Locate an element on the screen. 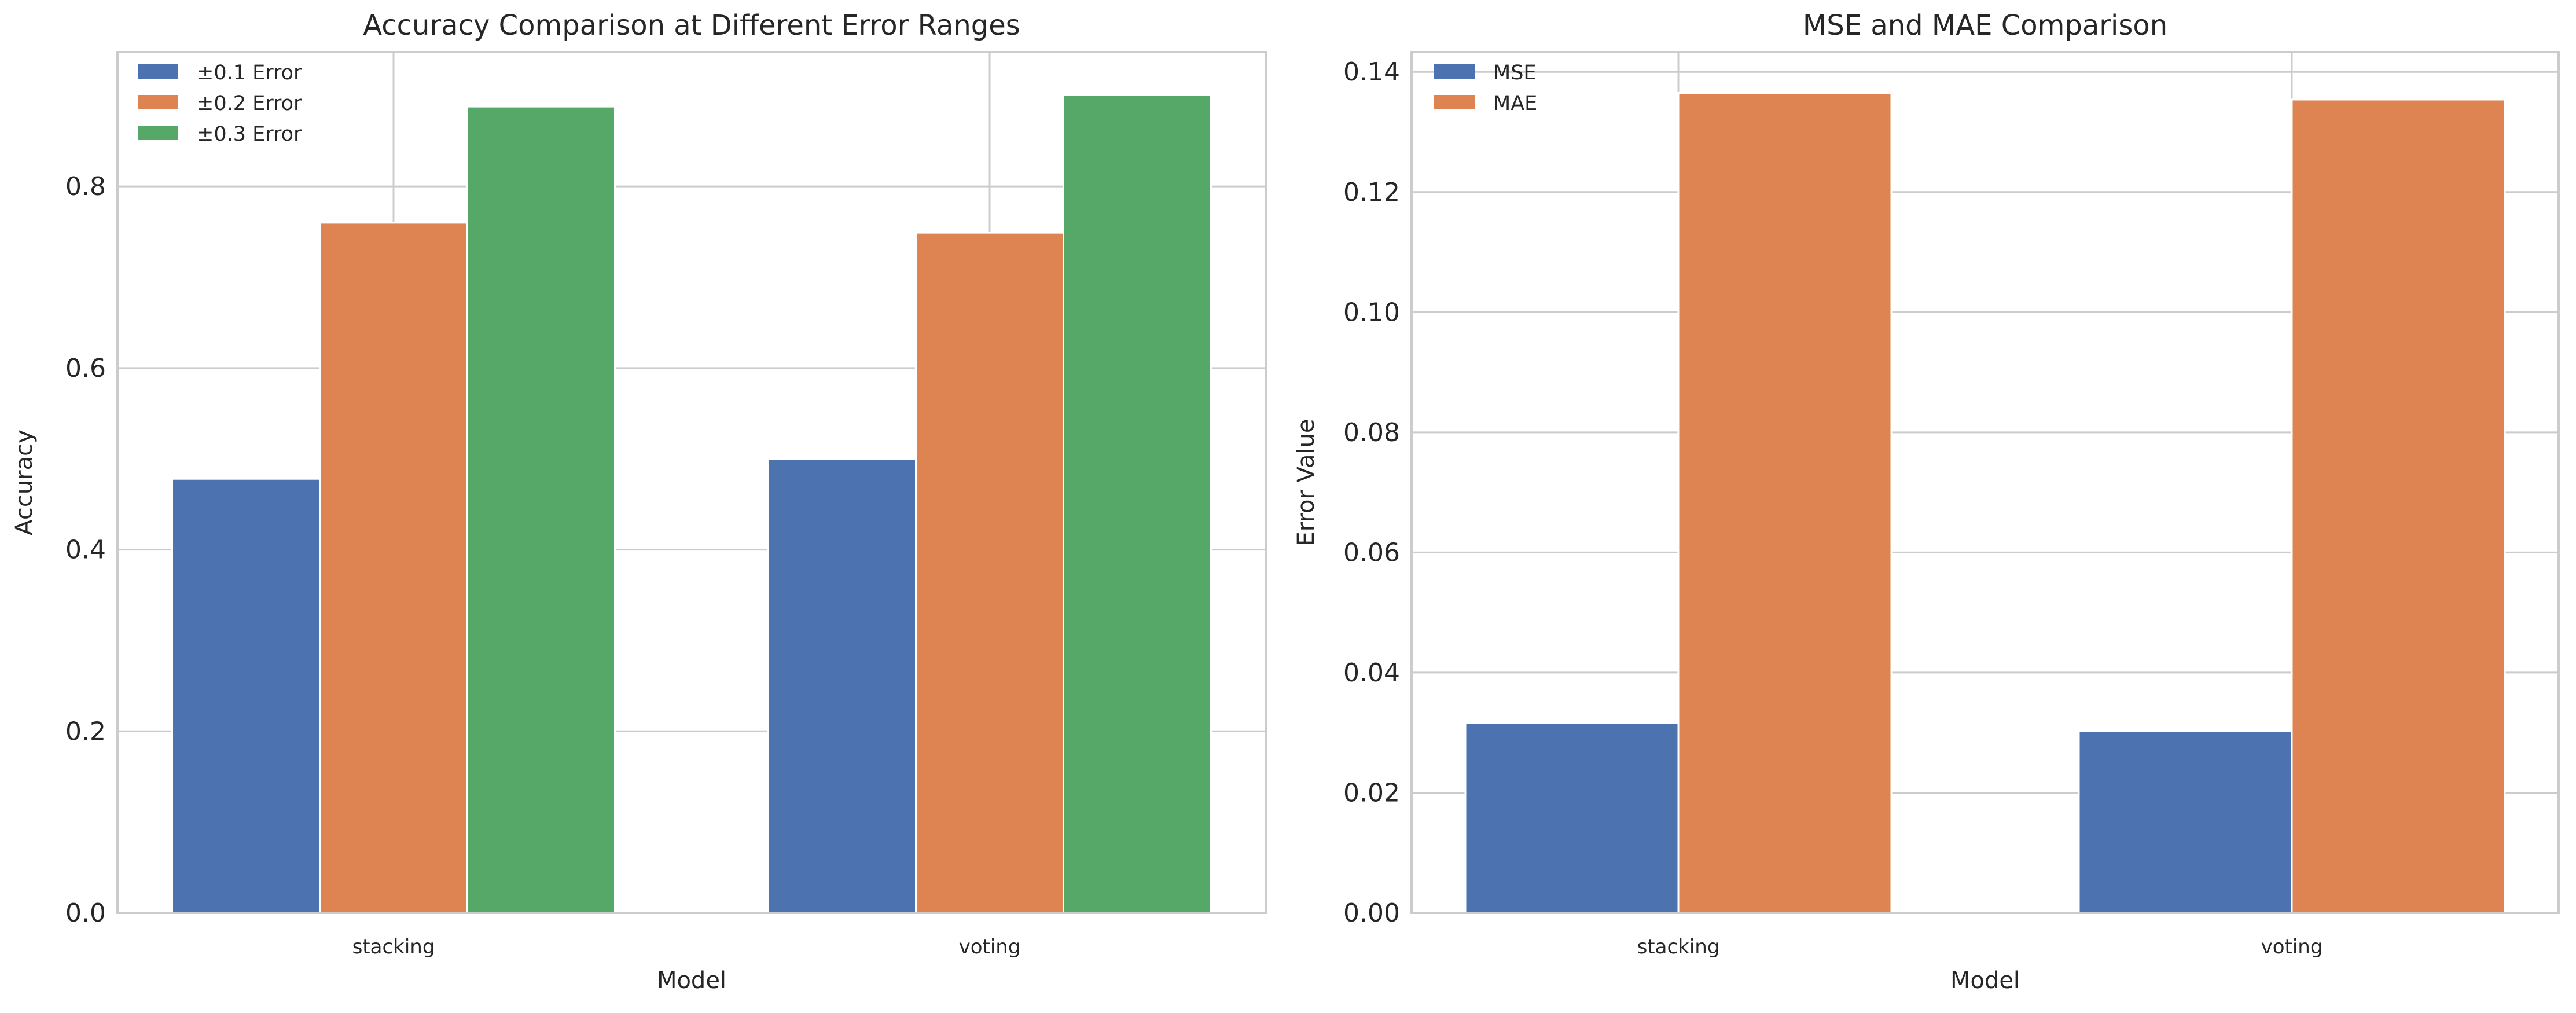 This screenshot has height=1013, width=2576. y-tick-label: 0.2 is located at coordinates (86, 731).